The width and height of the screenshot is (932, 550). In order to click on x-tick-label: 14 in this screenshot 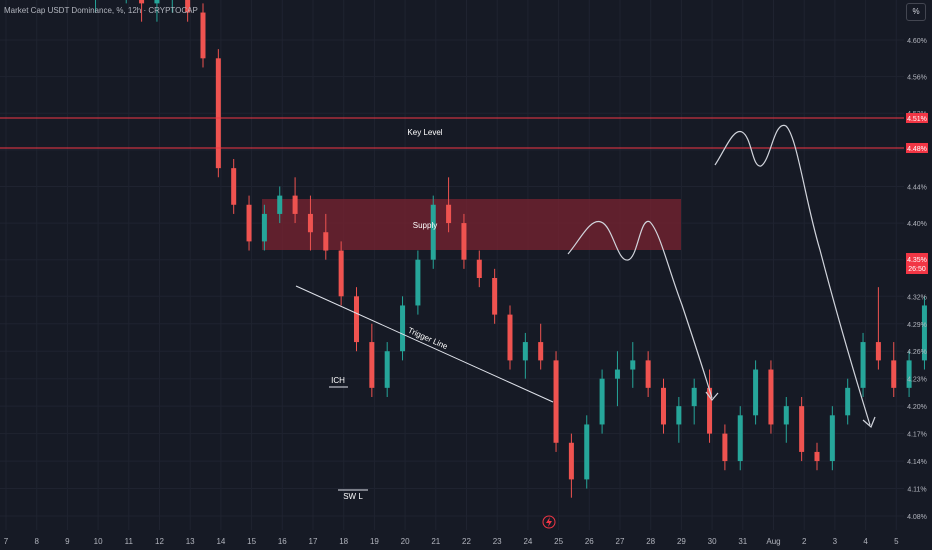, I will do `click(220, 541)`.